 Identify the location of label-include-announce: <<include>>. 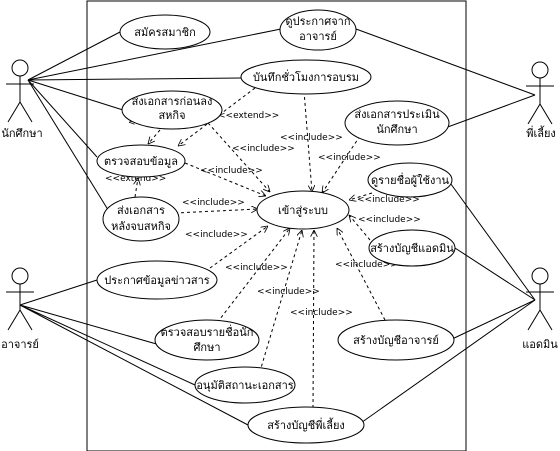
(256, 268).